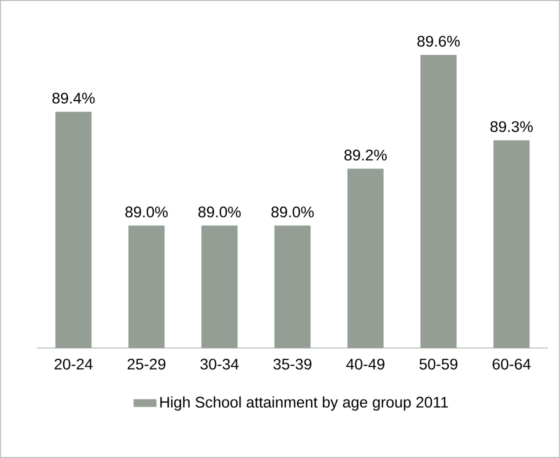  I want to click on data-label: 89.4%, so click(73, 98).